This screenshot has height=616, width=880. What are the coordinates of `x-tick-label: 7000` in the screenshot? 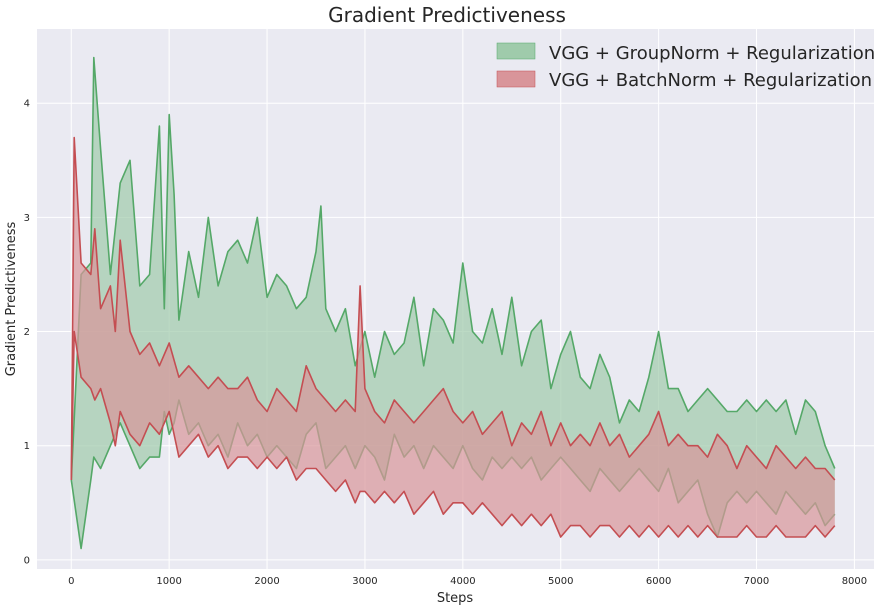 It's located at (756, 581).